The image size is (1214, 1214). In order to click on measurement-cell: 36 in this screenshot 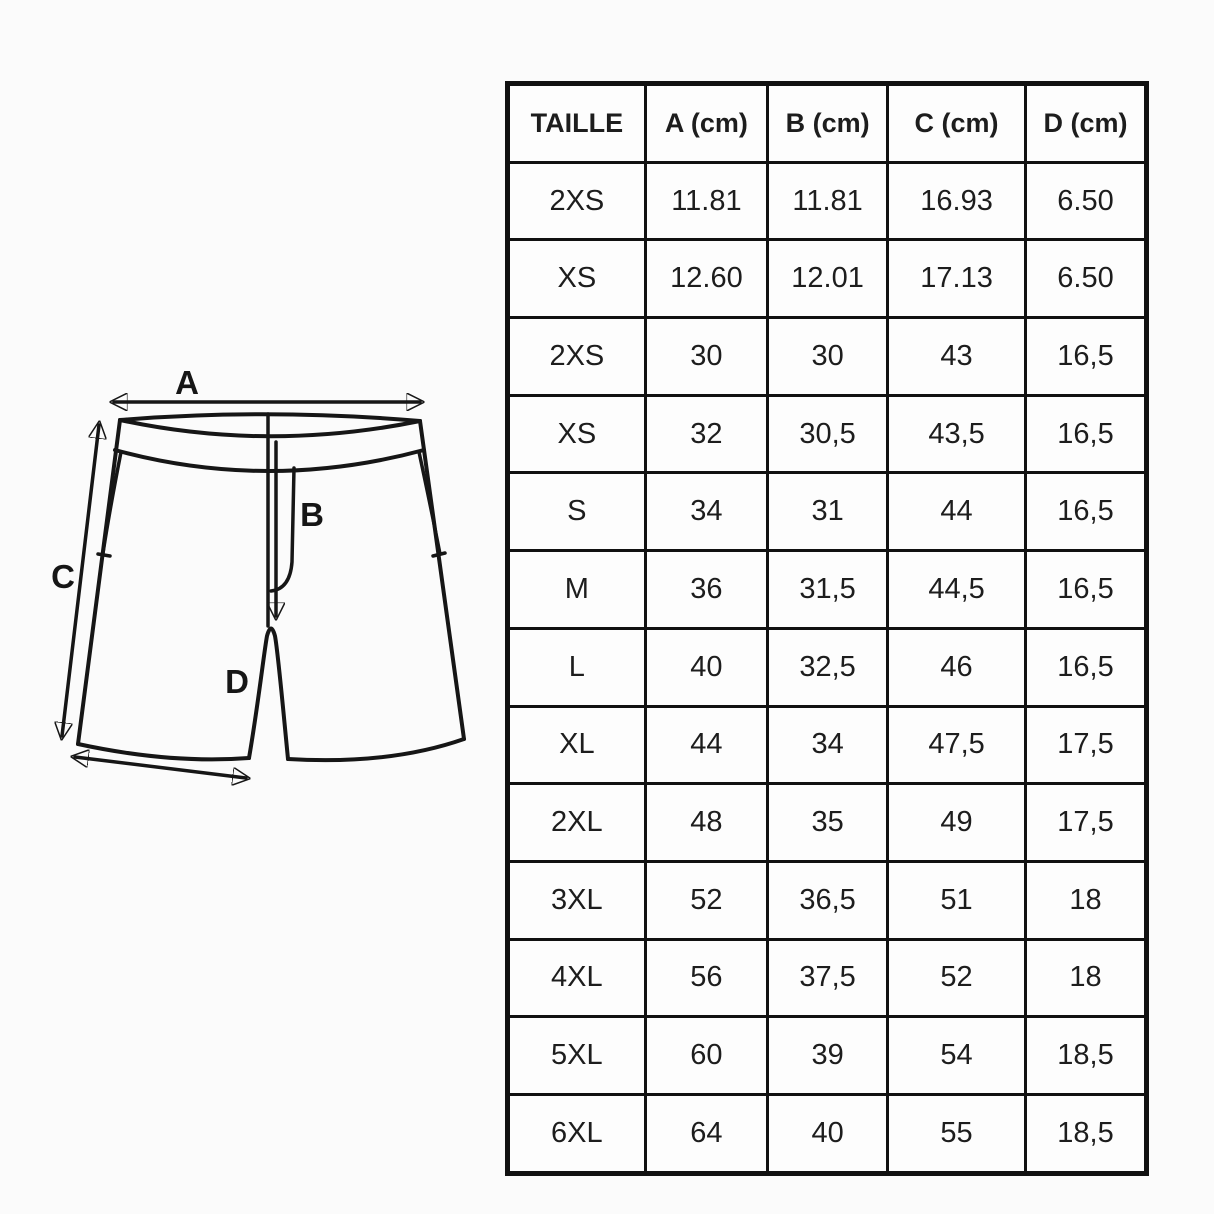, I will do `click(706, 589)`.